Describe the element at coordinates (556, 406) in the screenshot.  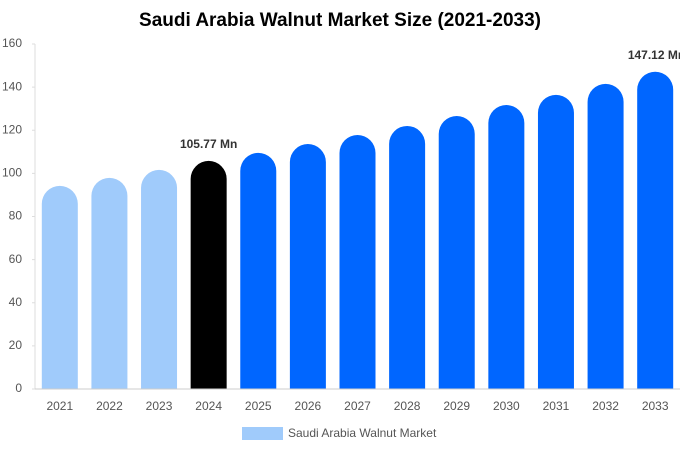
I see `x-tick-label: 2031` at that location.